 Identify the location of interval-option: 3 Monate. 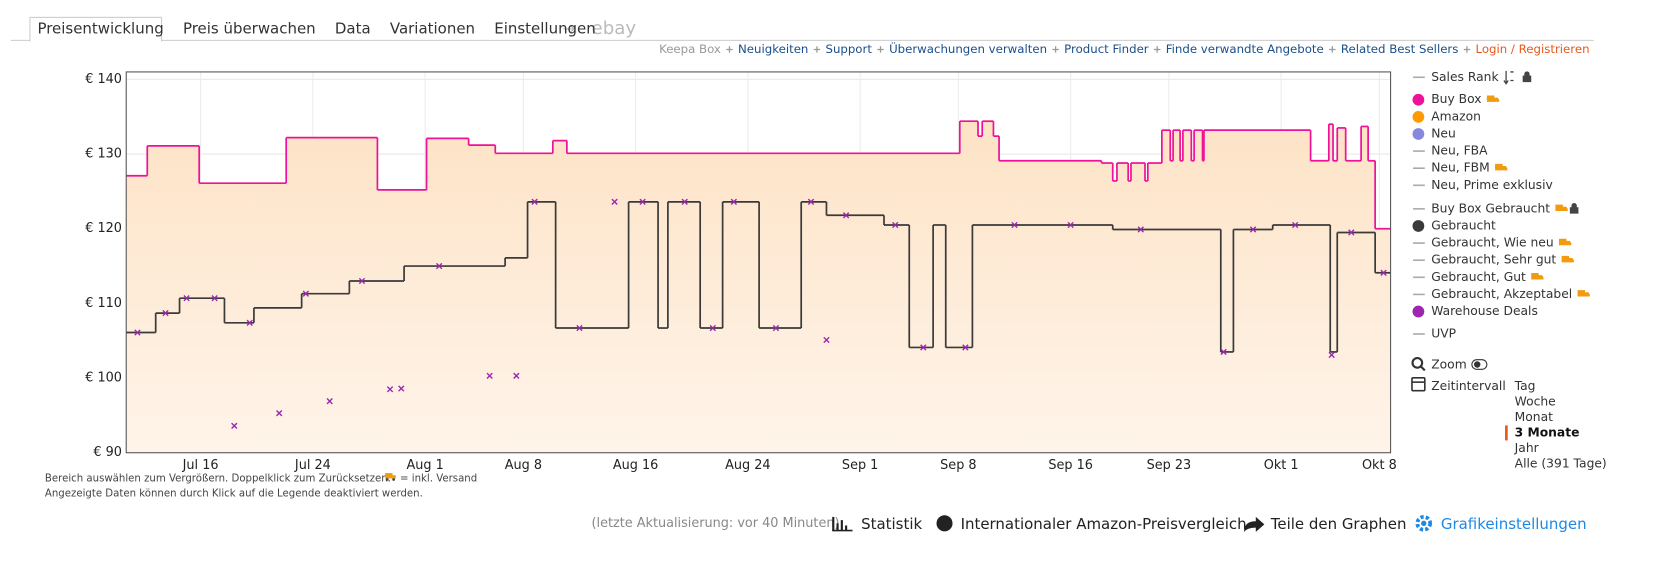
(1547, 432).